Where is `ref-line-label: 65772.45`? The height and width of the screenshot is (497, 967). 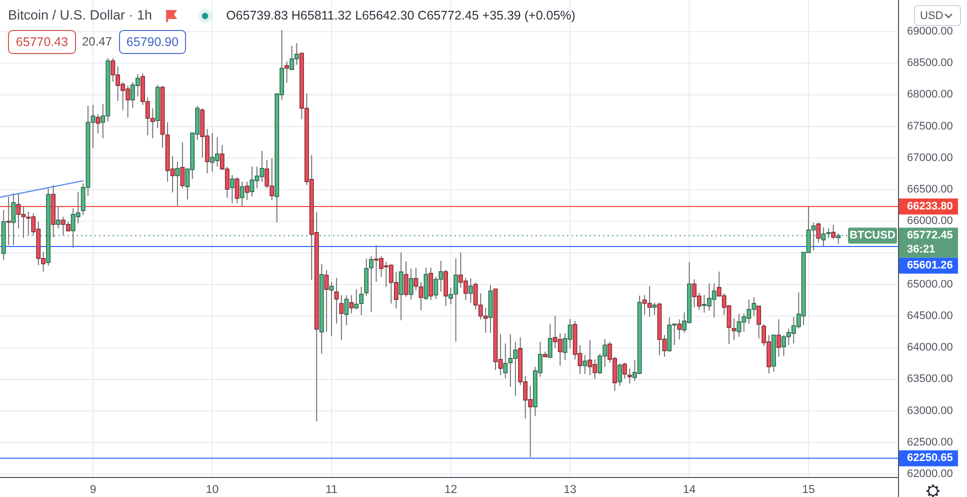 ref-line-label: 65772.45 is located at coordinates (930, 236).